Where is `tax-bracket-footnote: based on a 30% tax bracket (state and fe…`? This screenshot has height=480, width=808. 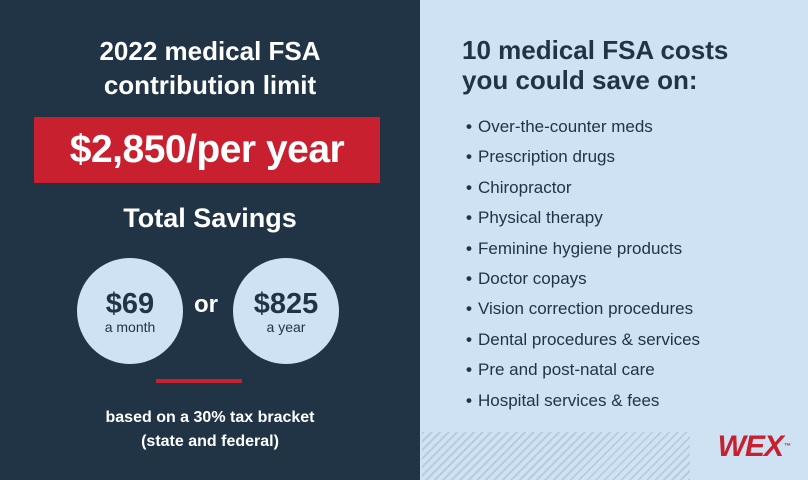
tax-bracket-footnote: based on a 30% tax bracket (state and fe… is located at coordinates (210, 430).